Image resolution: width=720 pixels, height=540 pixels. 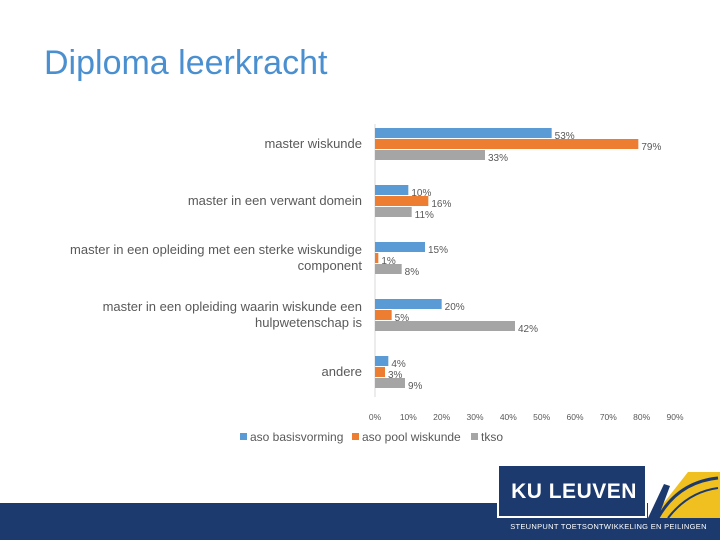 I want to click on x-tick-label: 40%, so click(x=508, y=417).